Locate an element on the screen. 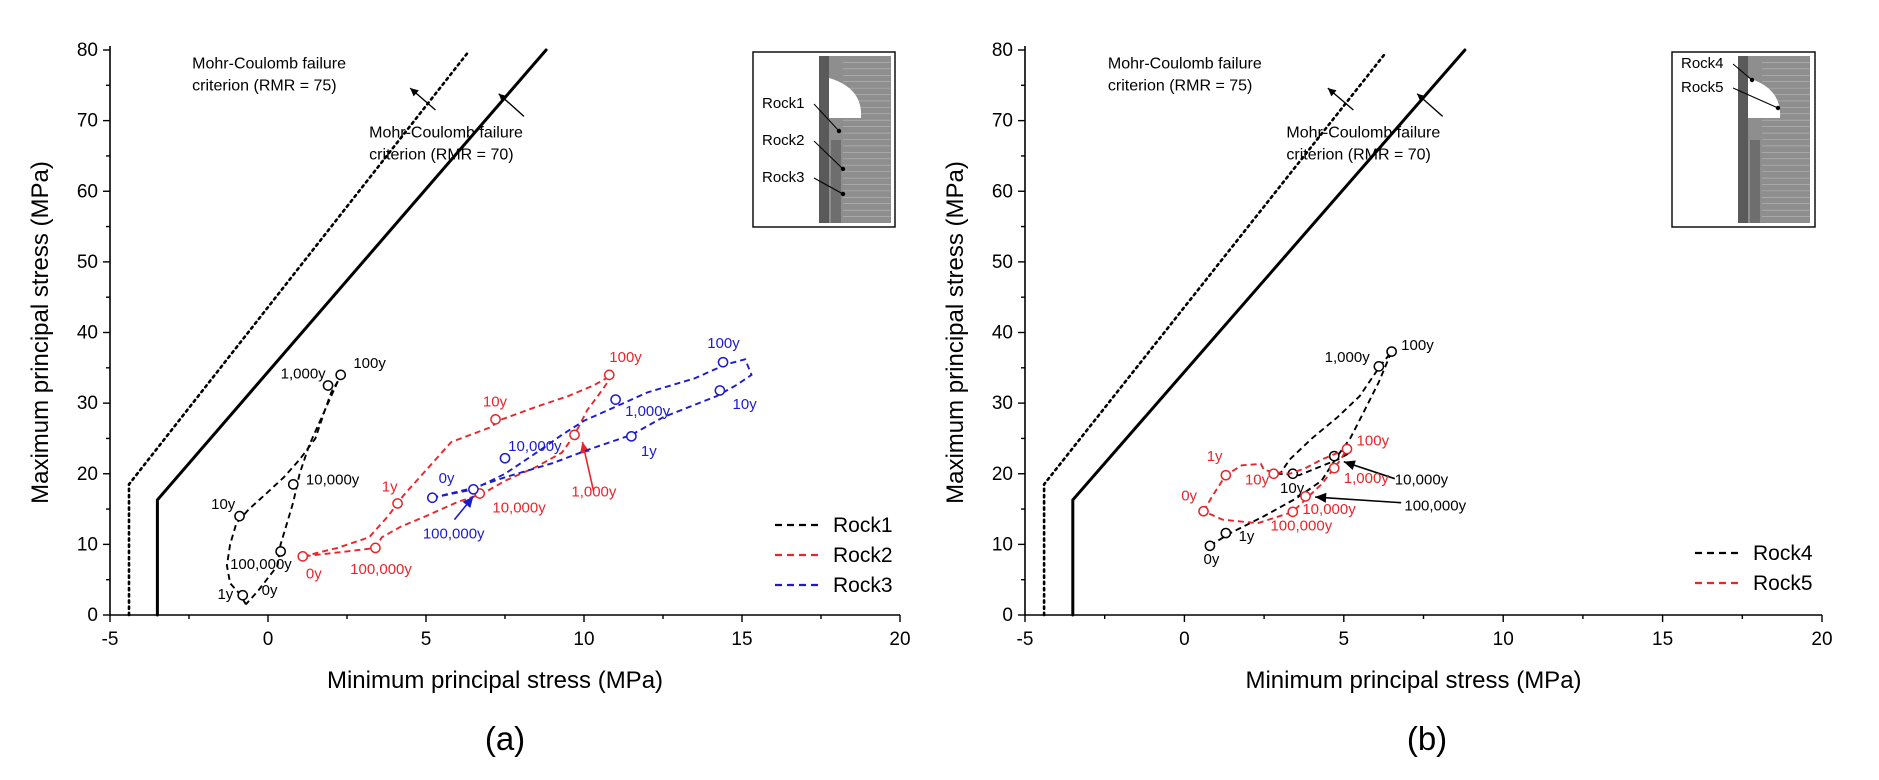 The width and height of the screenshot is (1879, 780). y-tick-label: 30 is located at coordinates (87, 403).